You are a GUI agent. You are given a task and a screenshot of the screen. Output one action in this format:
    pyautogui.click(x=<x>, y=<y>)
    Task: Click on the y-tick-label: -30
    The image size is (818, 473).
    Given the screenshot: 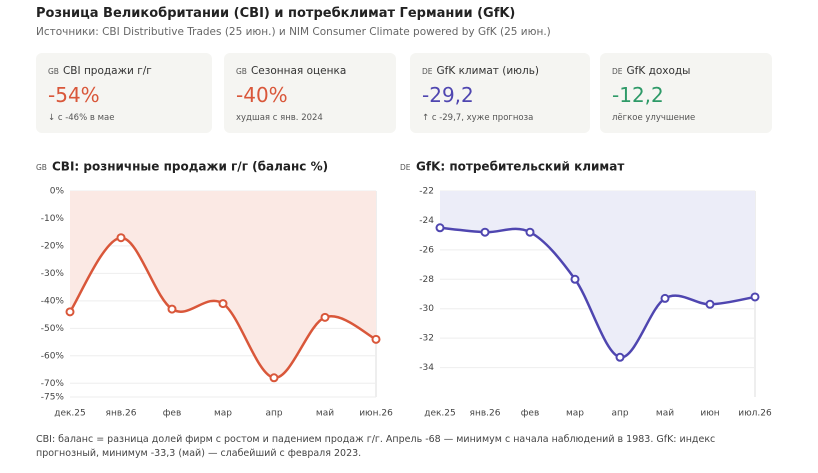 What is the action you would take?
    pyautogui.click(x=426, y=309)
    